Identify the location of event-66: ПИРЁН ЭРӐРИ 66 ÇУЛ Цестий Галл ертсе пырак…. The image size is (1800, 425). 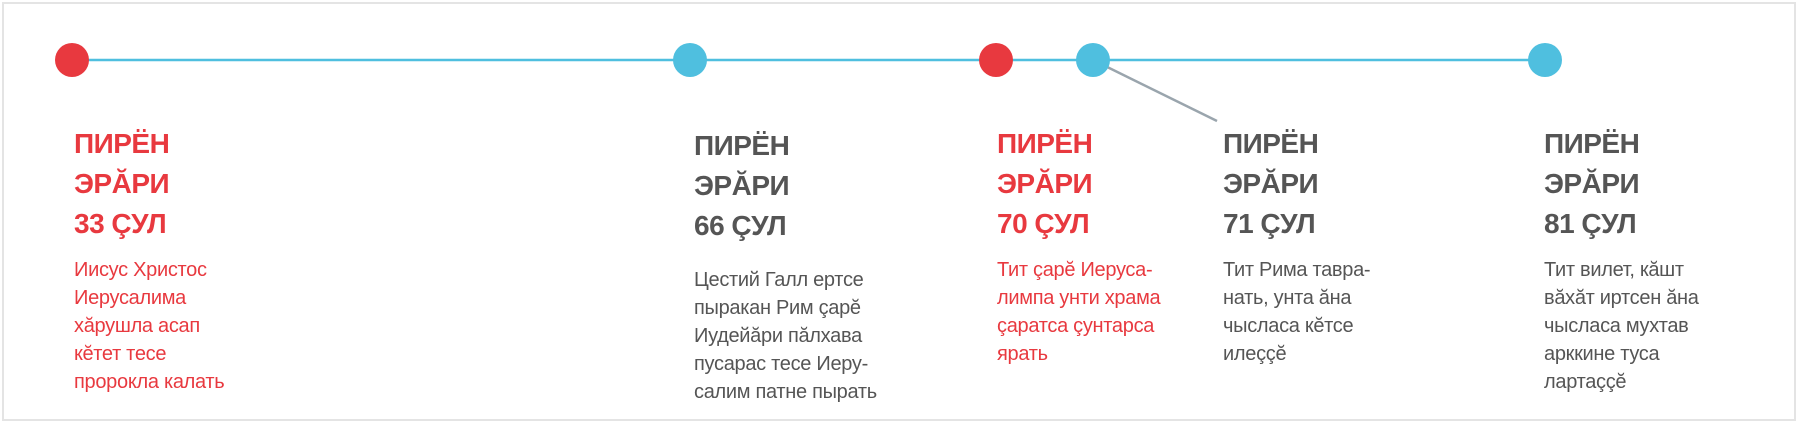
(785, 266).